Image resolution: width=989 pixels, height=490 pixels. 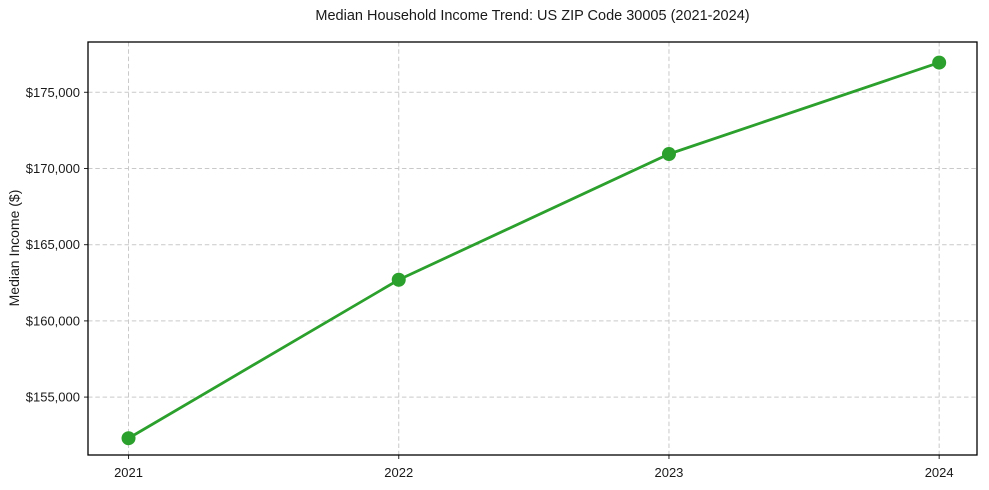 What do you see at coordinates (53, 320) in the screenshot?
I see `y-tick-label: $160,000` at bounding box center [53, 320].